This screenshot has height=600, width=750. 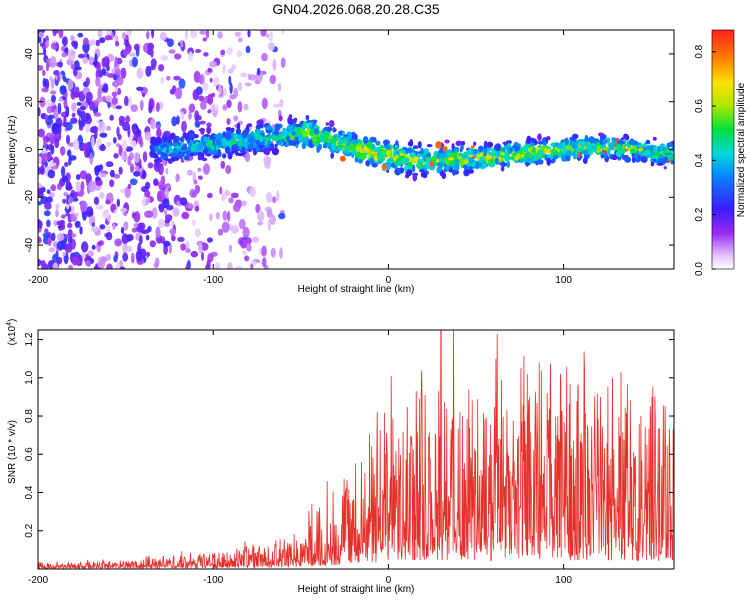 What do you see at coordinates (213, 280) in the screenshot?
I see `spectrogram-x-tick-label: -100` at bounding box center [213, 280].